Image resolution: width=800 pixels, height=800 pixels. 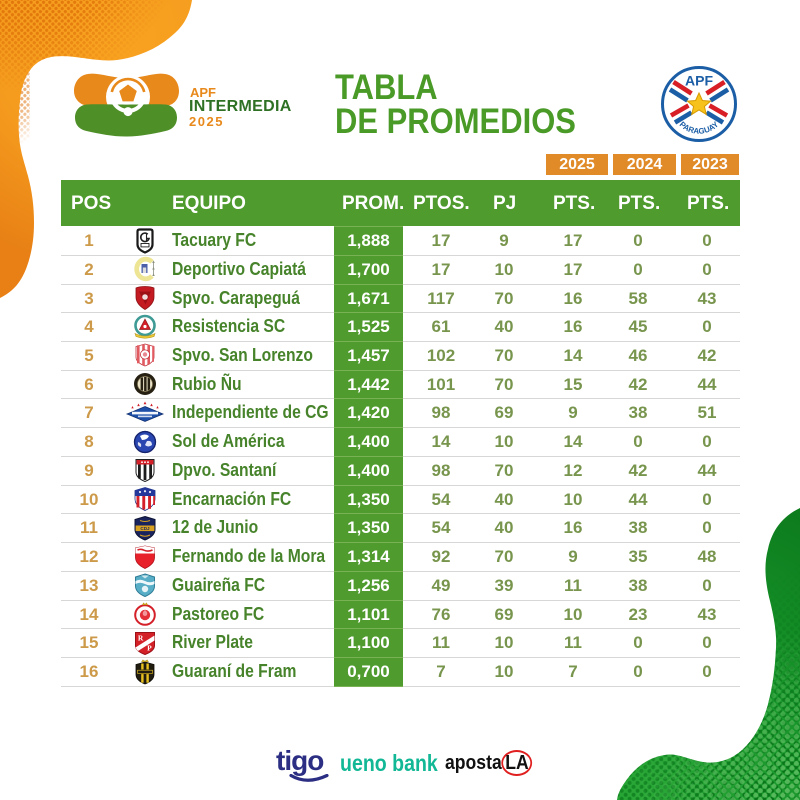 I want to click on svg-text: CDJ, so click(x=145, y=528).